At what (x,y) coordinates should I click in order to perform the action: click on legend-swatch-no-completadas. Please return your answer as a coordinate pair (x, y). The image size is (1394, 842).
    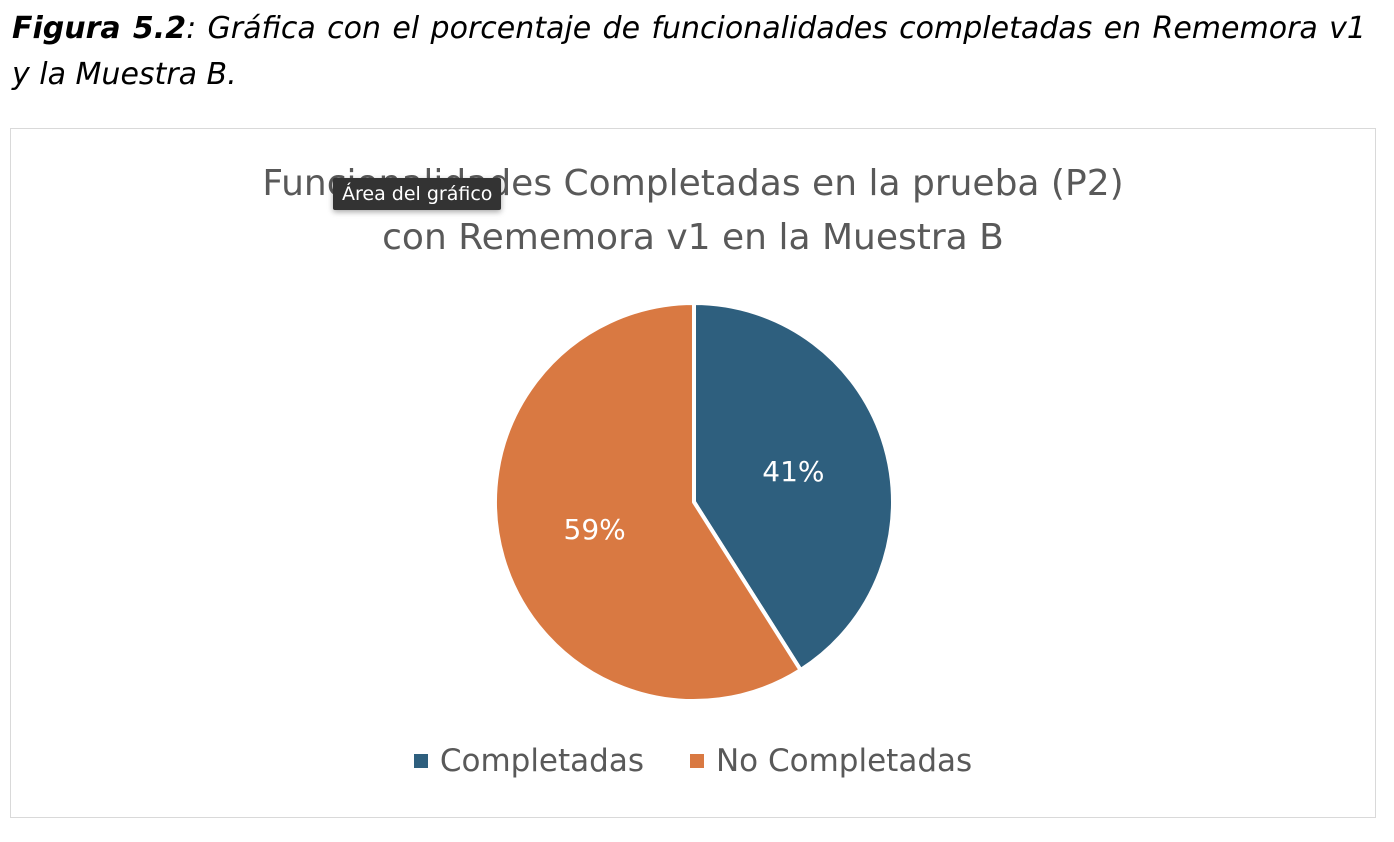
    Looking at the image, I should click on (696, 761).